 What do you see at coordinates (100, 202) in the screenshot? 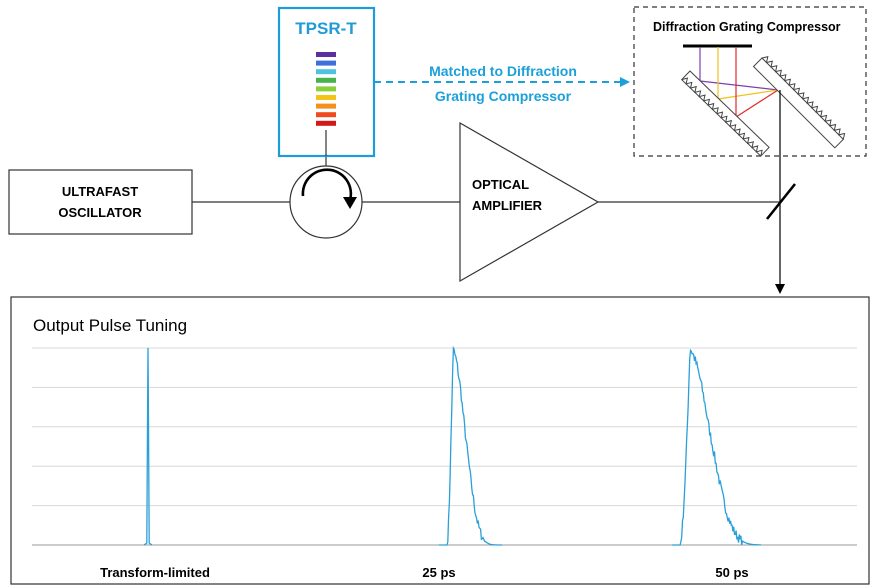
I see `oscillator-block: ULTRAFAST OSCILLATOR` at bounding box center [100, 202].